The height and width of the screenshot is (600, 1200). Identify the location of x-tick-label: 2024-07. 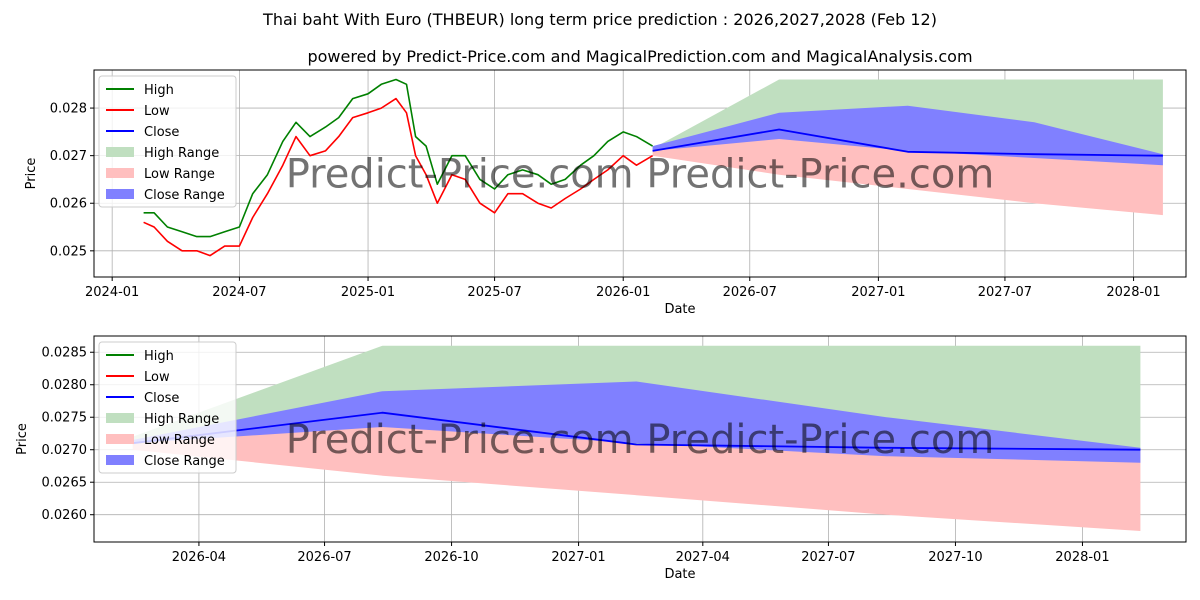
(239, 292).